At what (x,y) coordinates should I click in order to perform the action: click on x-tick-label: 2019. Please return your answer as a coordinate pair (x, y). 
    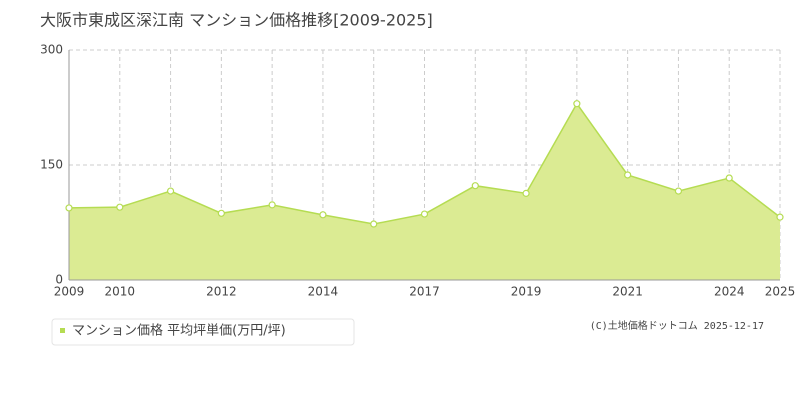
    Looking at the image, I should click on (526, 292).